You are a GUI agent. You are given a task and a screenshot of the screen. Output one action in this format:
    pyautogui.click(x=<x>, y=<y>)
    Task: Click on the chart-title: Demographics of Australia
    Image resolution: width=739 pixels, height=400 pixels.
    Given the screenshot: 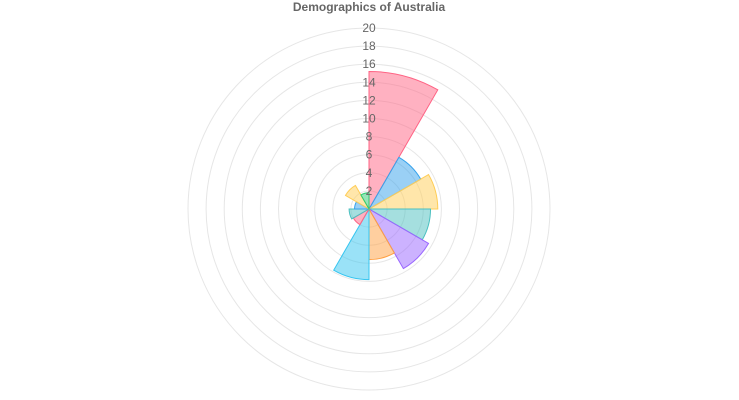 What is the action you would take?
    pyautogui.click(x=369, y=7)
    